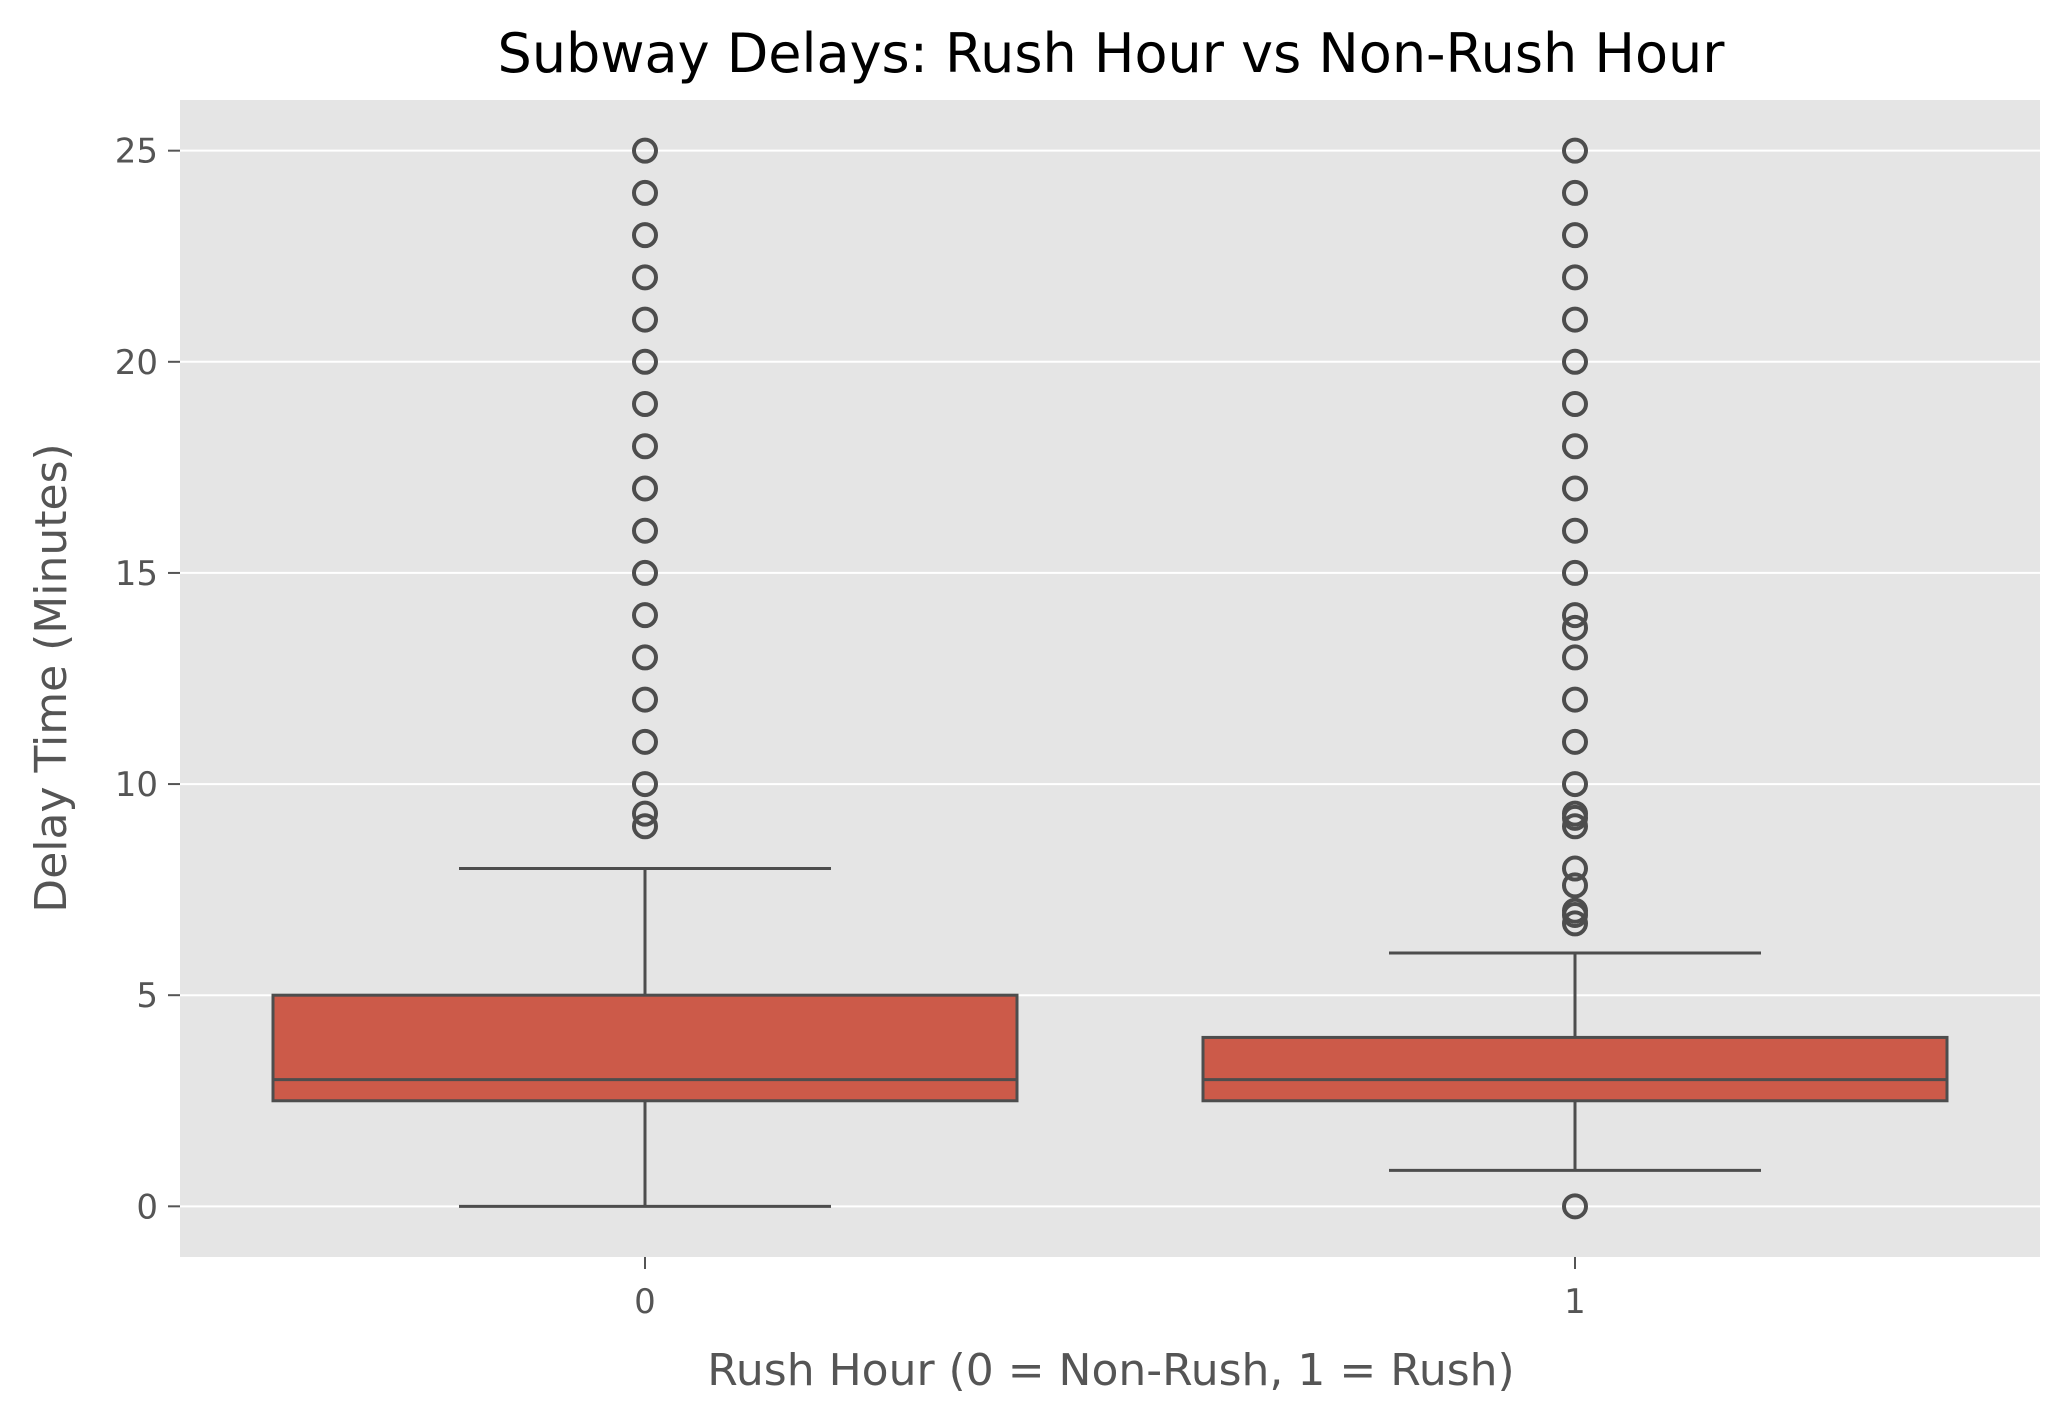  I want to click on y-tick-label-0: 0, so click(147, 1207).